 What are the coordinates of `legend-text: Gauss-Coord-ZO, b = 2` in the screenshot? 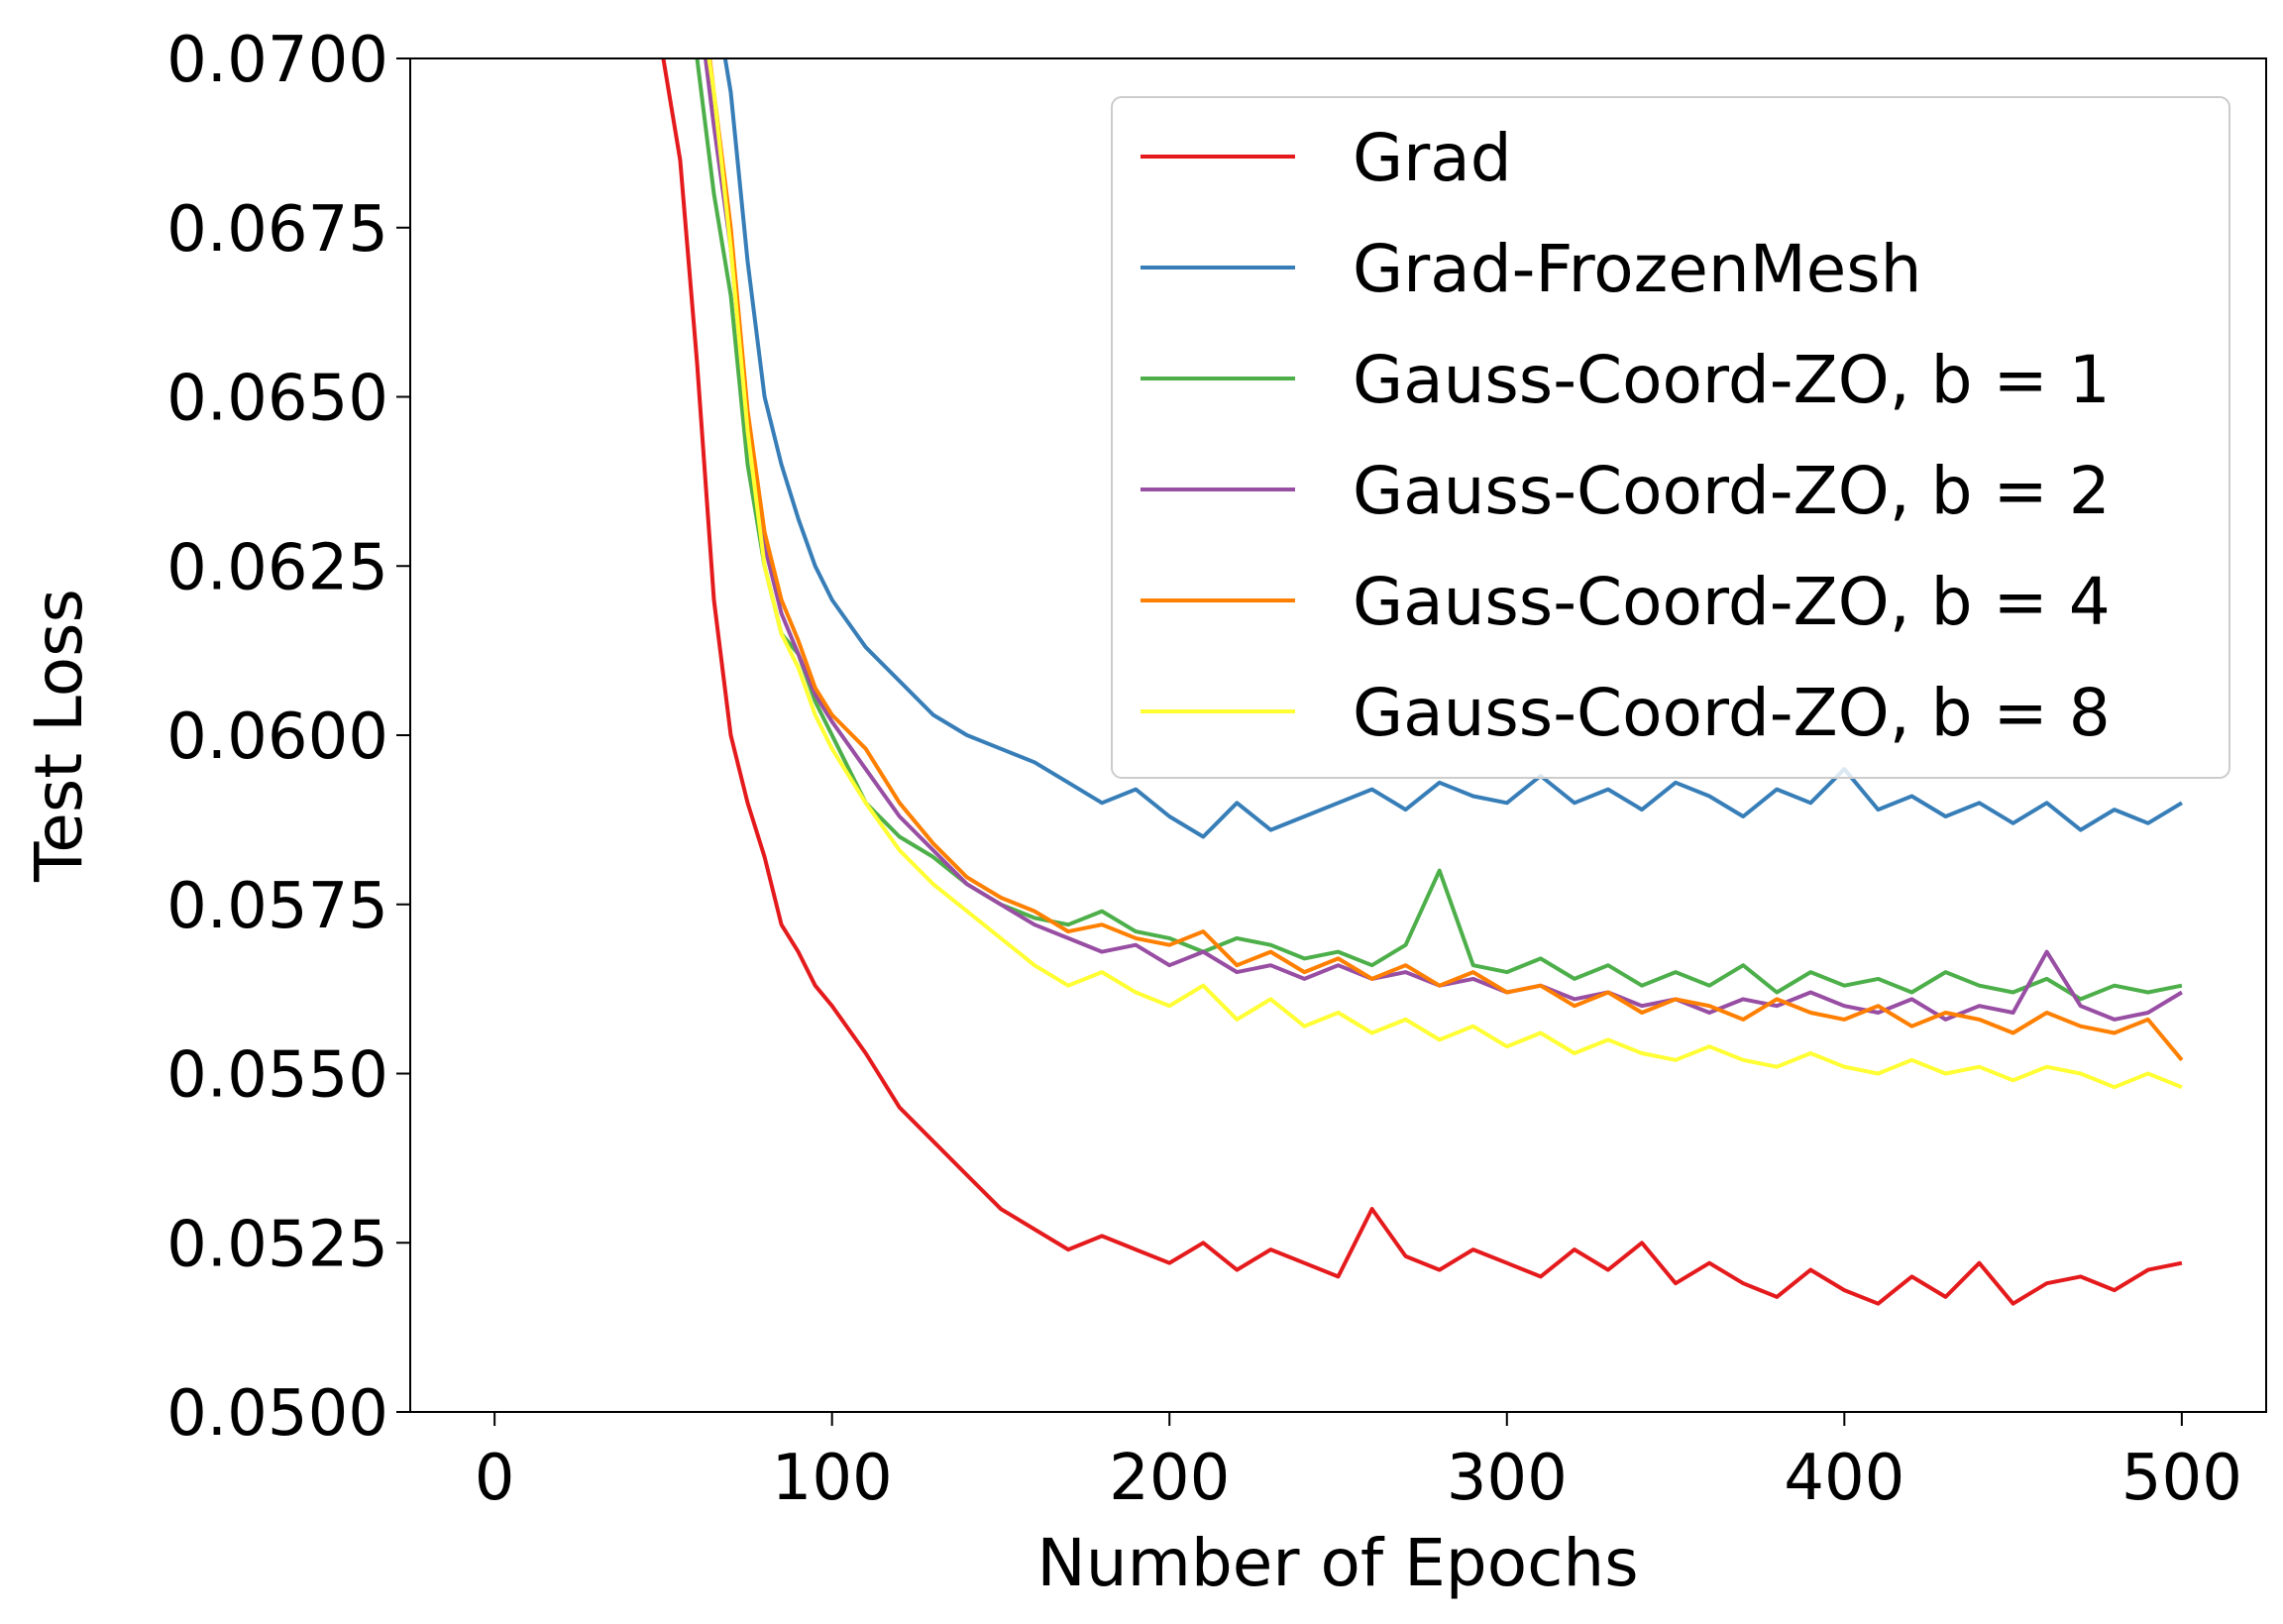 It's located at (1732, 491).